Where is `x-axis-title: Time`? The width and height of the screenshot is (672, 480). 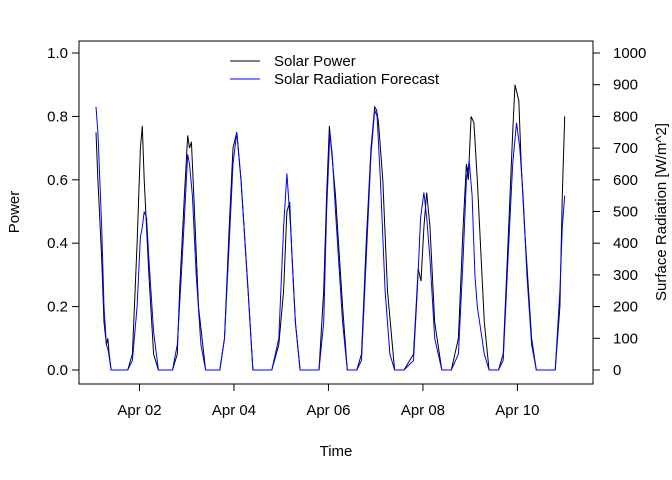
x-axis-title: Time is located at coordinates (336, 451).